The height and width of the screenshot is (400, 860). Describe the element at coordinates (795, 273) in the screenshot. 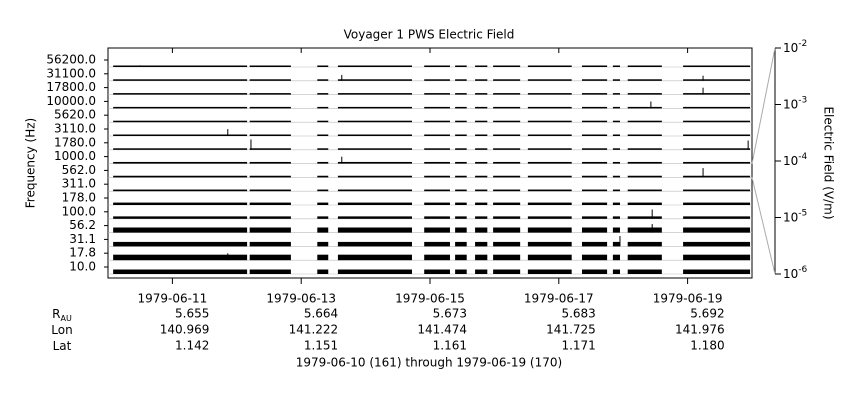

I see `y2-tick-label: 10⁻⁶` at that location.